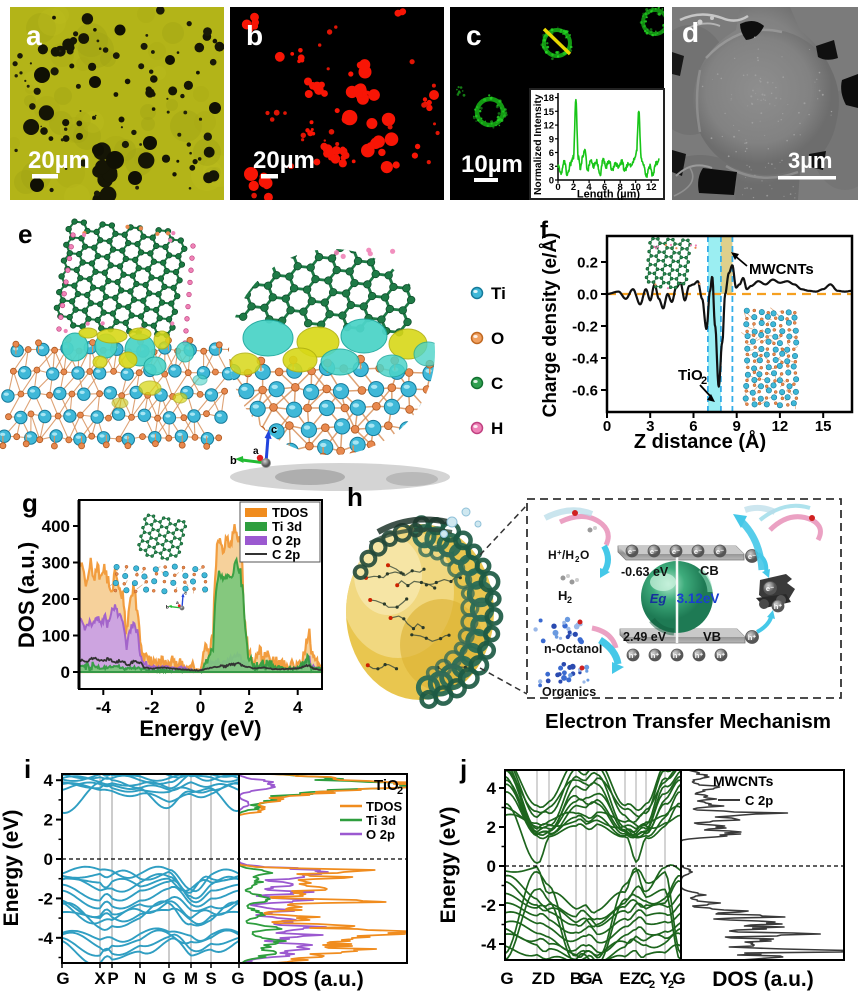  Describe the element at coordinates (585, 391) in the screenshot. I see `svg-text: -0.6` at that location.